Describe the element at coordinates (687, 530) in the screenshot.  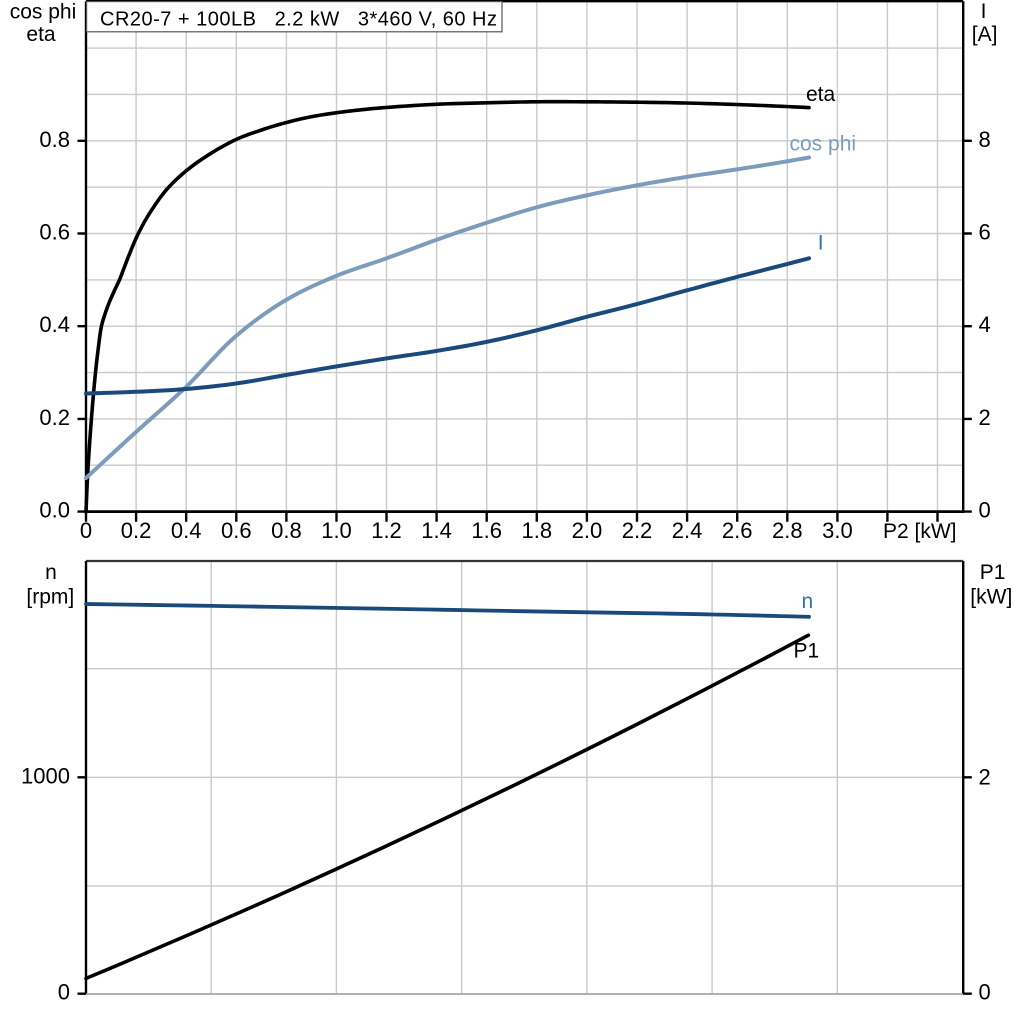
I see `svg-text: 2.4` at that location.